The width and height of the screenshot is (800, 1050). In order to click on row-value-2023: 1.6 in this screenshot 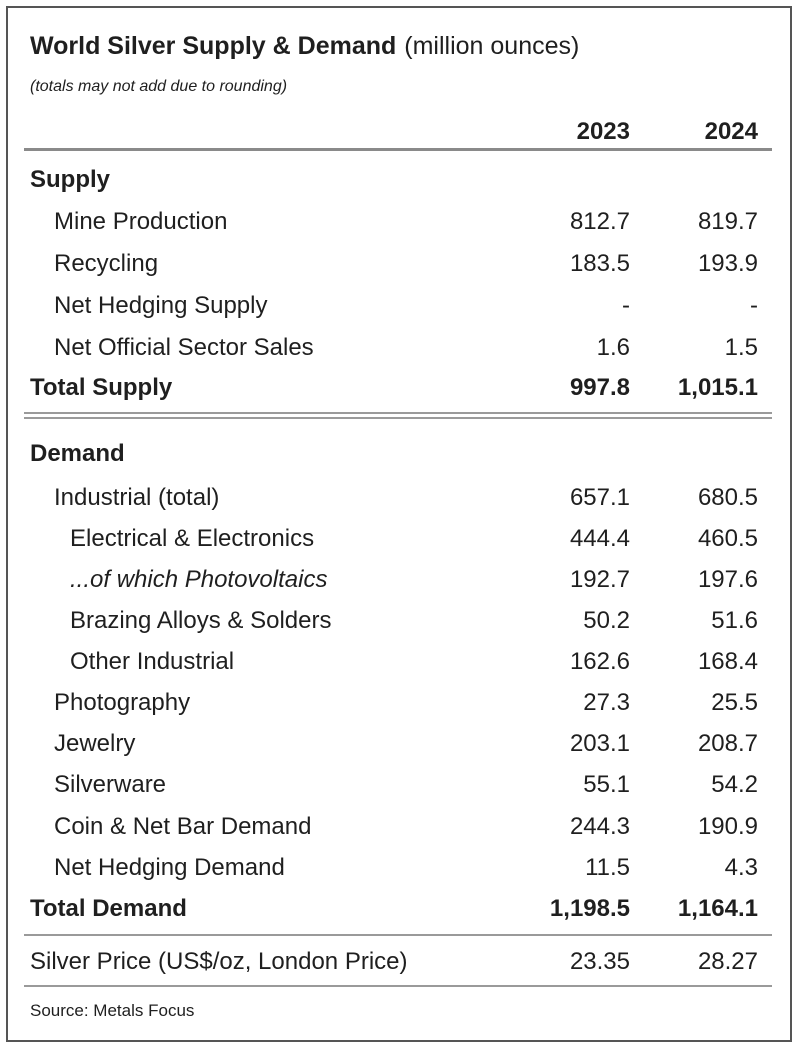, I will do `click(613, 347)`.